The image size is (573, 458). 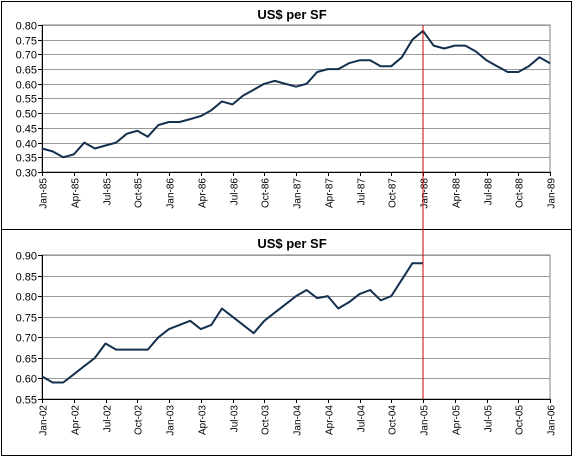 What do you see at coordinates (26, 257) in the screenshot?
I see `y-tick-label: 0.90` at bounding box center [26, 257].